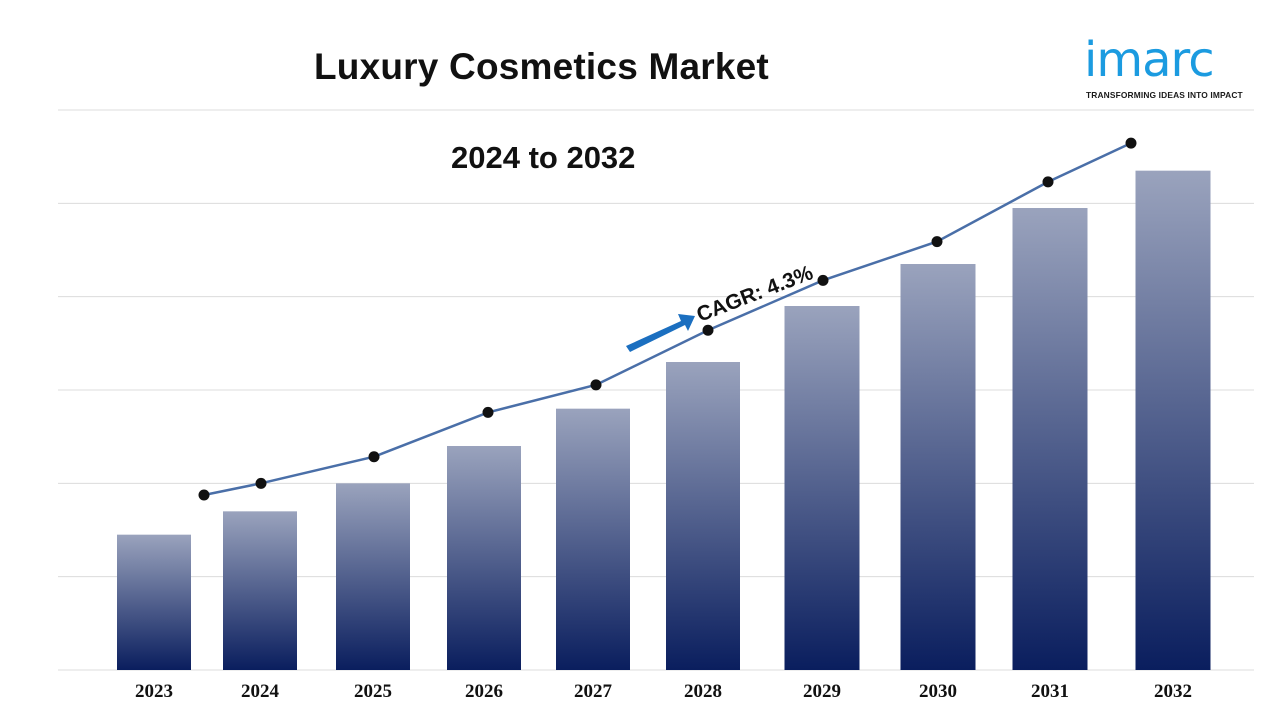 Image resolution: width=1280 pixels, height=720 pixels. I want to click on x-tick-label: 2028, so click(703, 691).